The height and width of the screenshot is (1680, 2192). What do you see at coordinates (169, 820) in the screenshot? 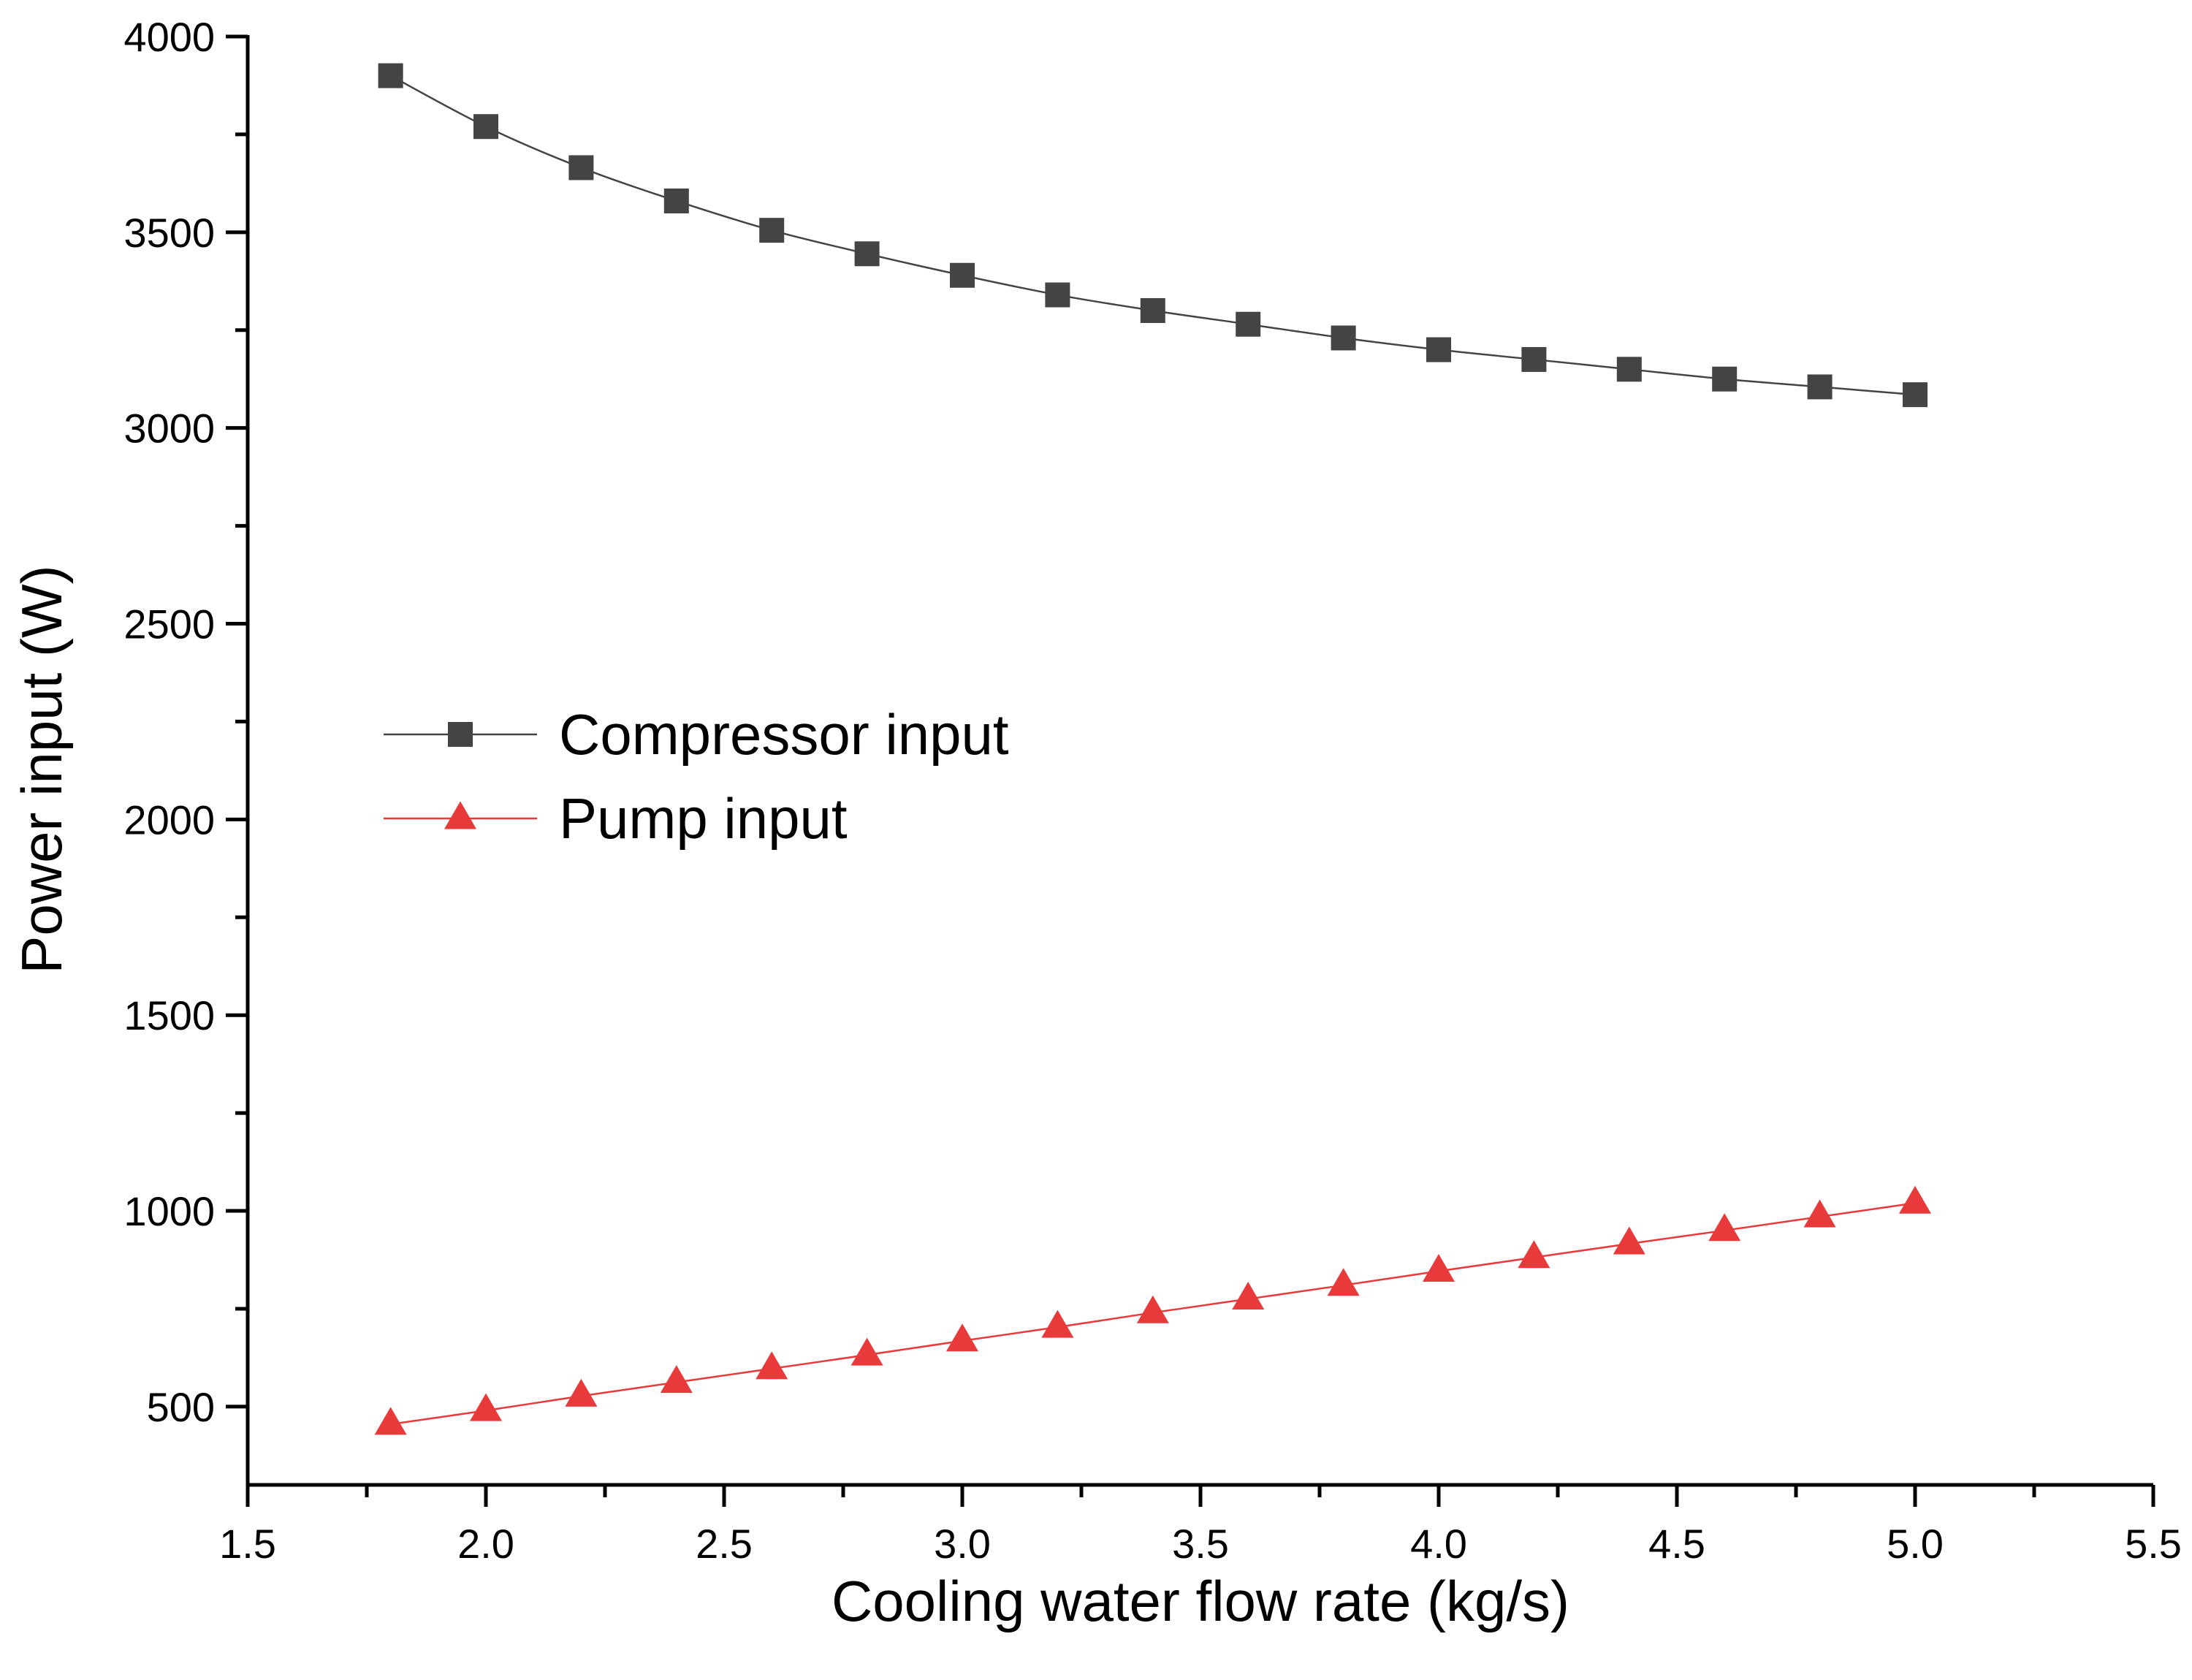
I see `y-tick-label: 2000` at bounding box center [169, 820].